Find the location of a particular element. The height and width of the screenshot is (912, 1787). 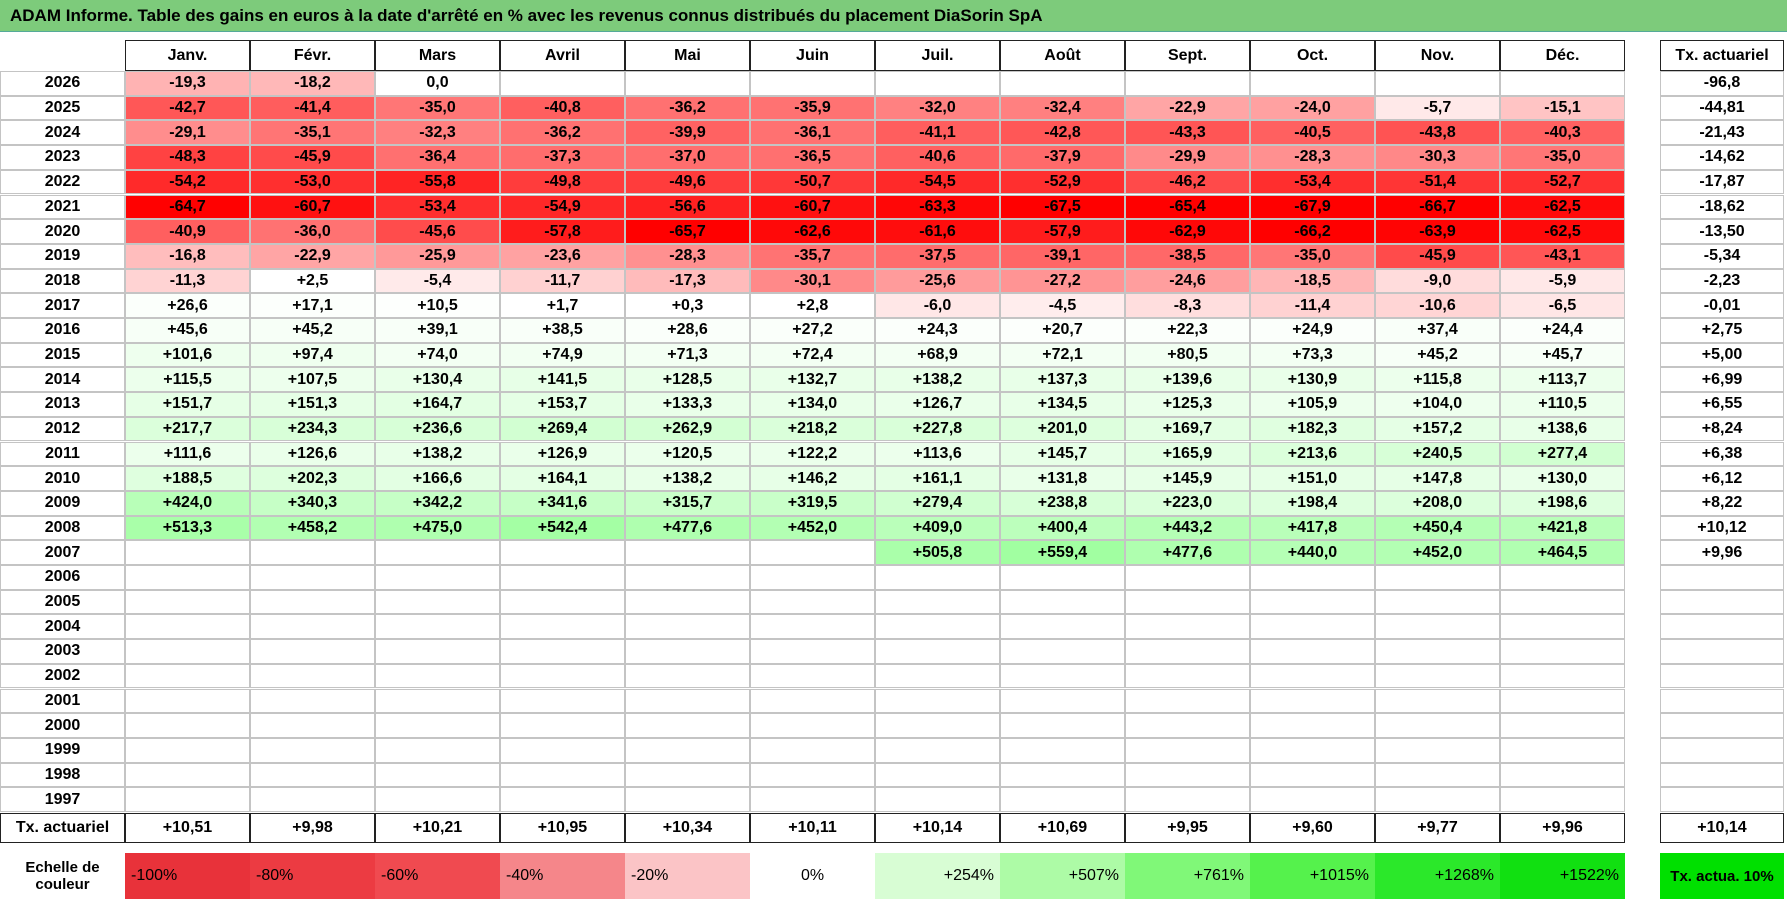

row-year: 2023 is located at coordinates (62, 157).